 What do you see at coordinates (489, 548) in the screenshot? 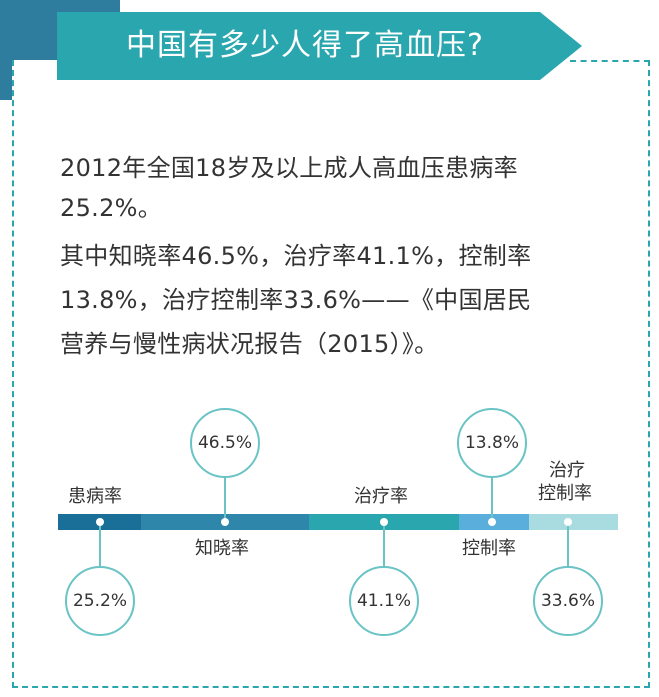
I see `label-control: 控制率` at bounding box center [489, 548].